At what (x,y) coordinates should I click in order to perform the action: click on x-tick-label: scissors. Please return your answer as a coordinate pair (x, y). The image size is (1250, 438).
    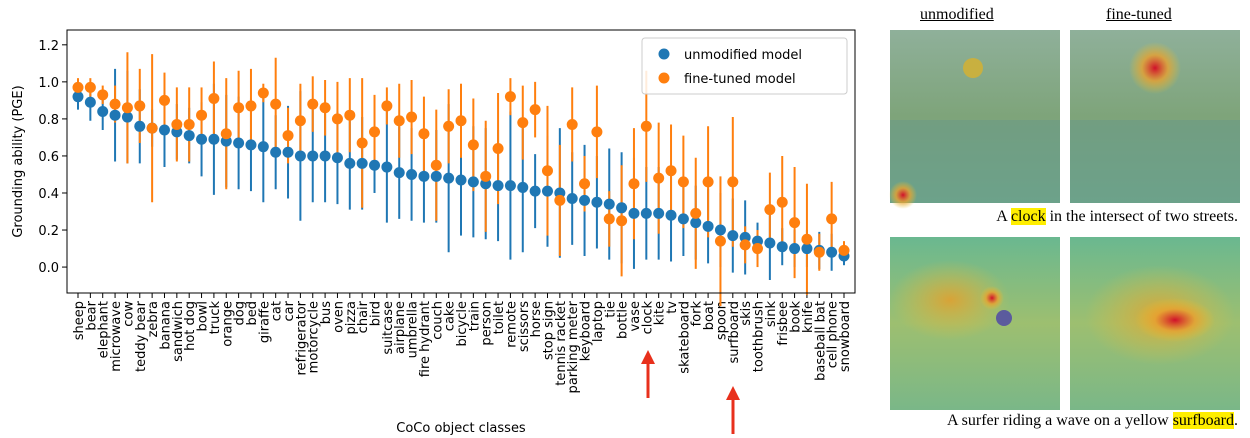
    Looking at the image, I should click on (524, 326).